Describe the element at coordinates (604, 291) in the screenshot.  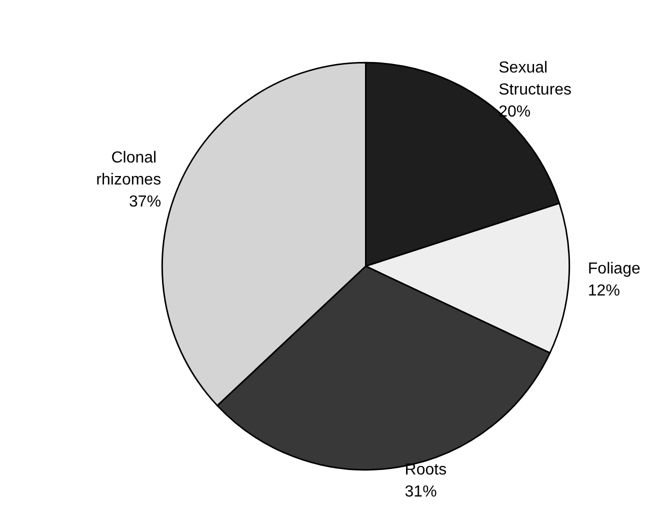
I see `data-label: 12%` at that location.